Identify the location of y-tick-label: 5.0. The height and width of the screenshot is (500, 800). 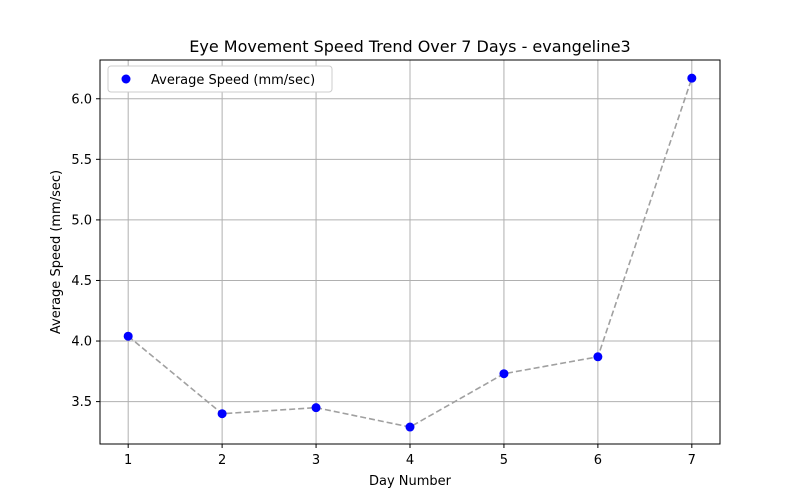
(81, 220).